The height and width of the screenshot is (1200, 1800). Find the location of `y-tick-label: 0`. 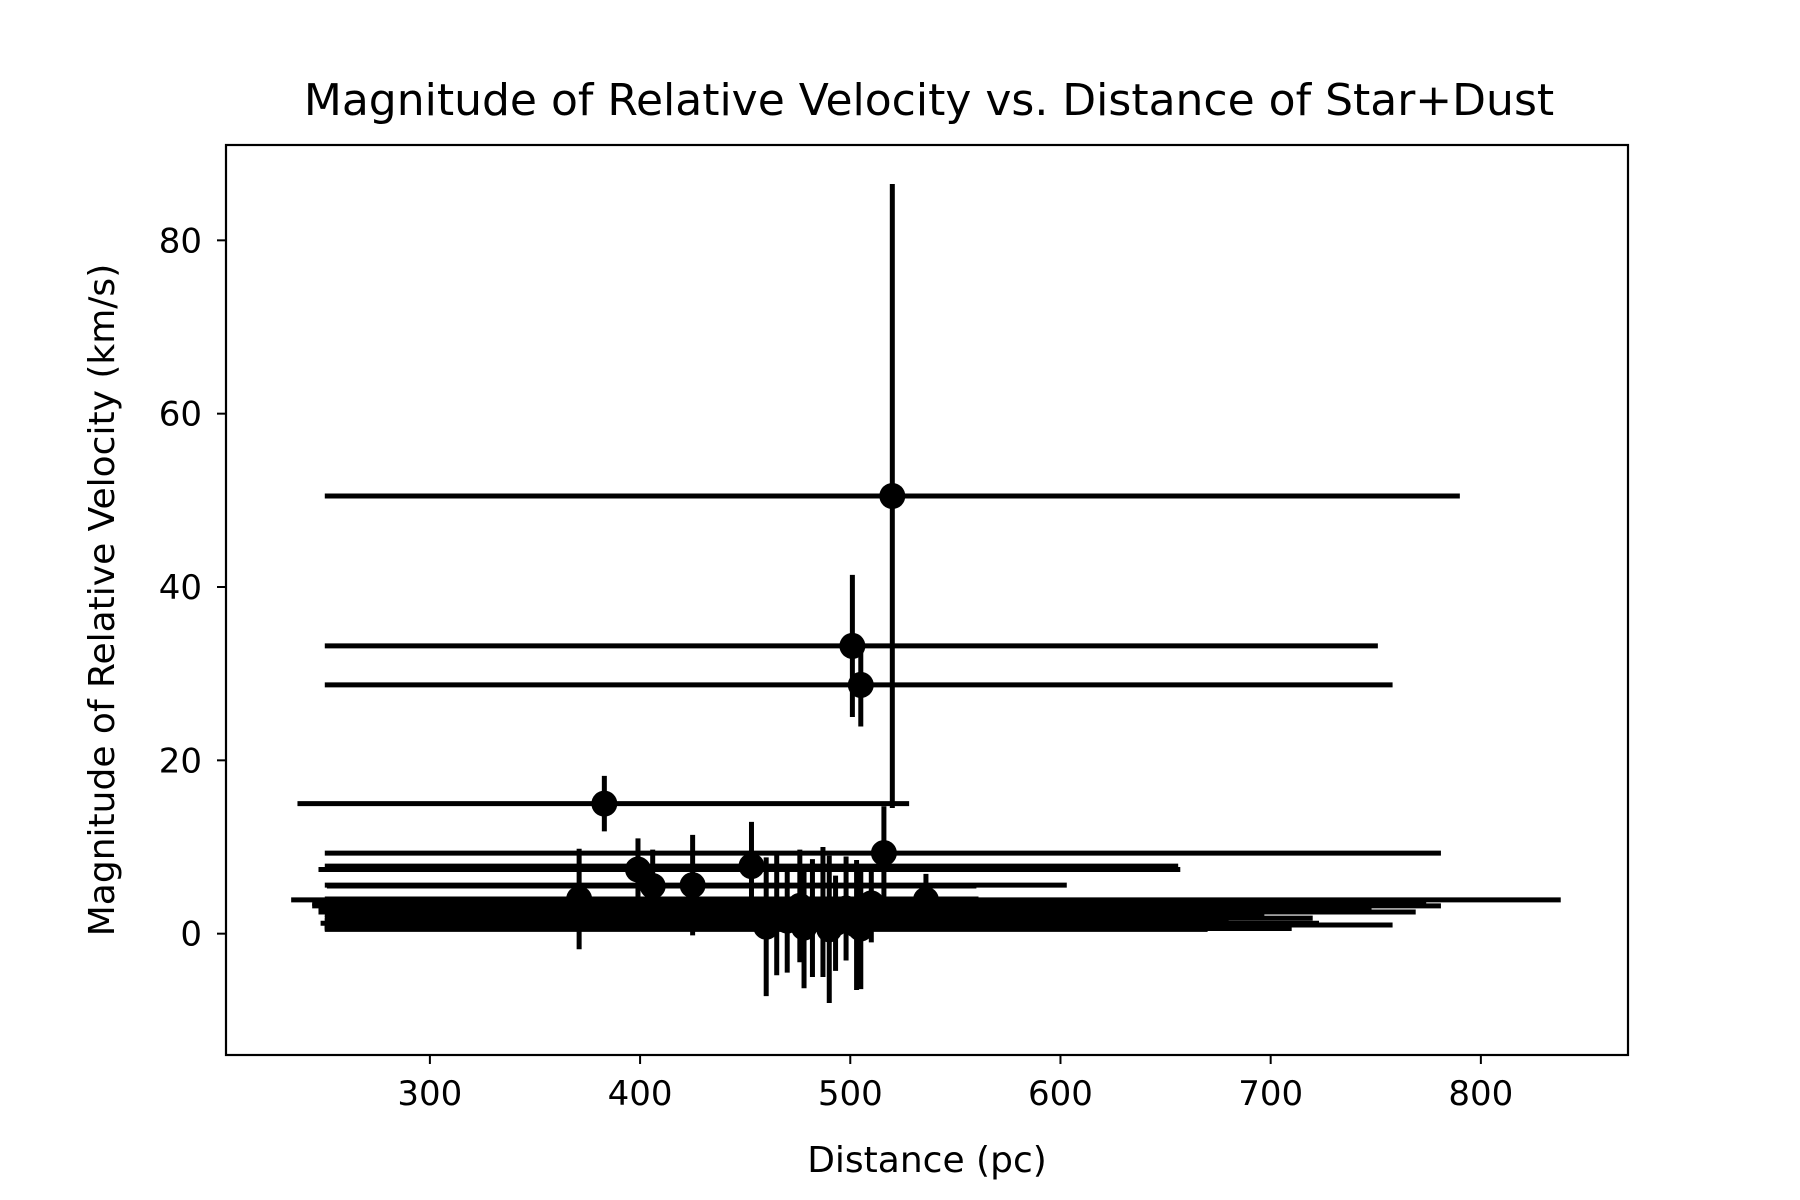

y-tick-label: 0 is located at coordinates (191, 935).